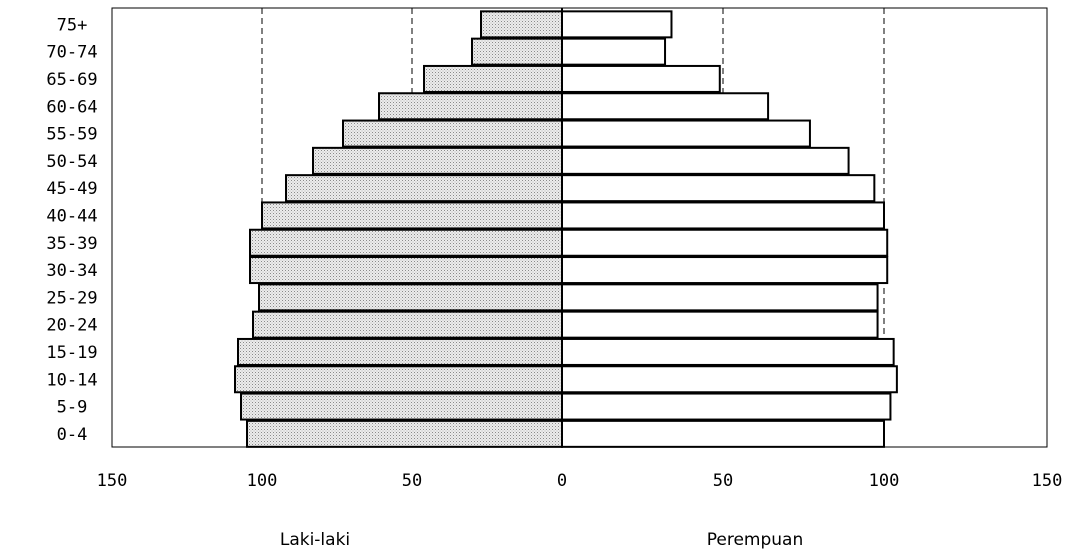  What do you see at coordinates (521, 24) in the screenshot?
I see `bar-laki-laki-75+` at bounding box center [521, 24].